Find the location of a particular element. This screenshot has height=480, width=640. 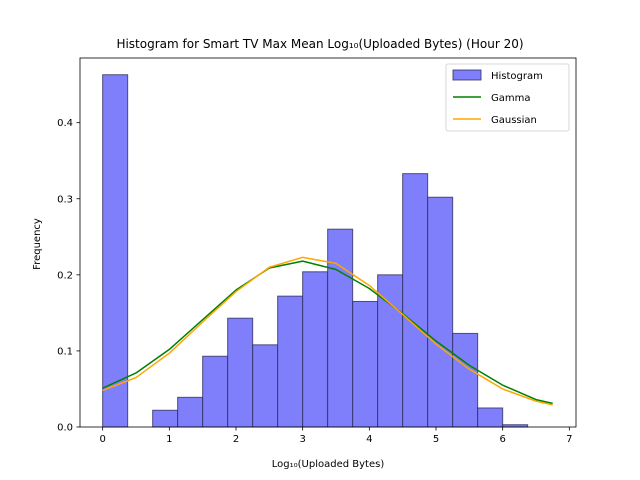

y-tick-label: 0.2 is located at coordinates (65, 275).